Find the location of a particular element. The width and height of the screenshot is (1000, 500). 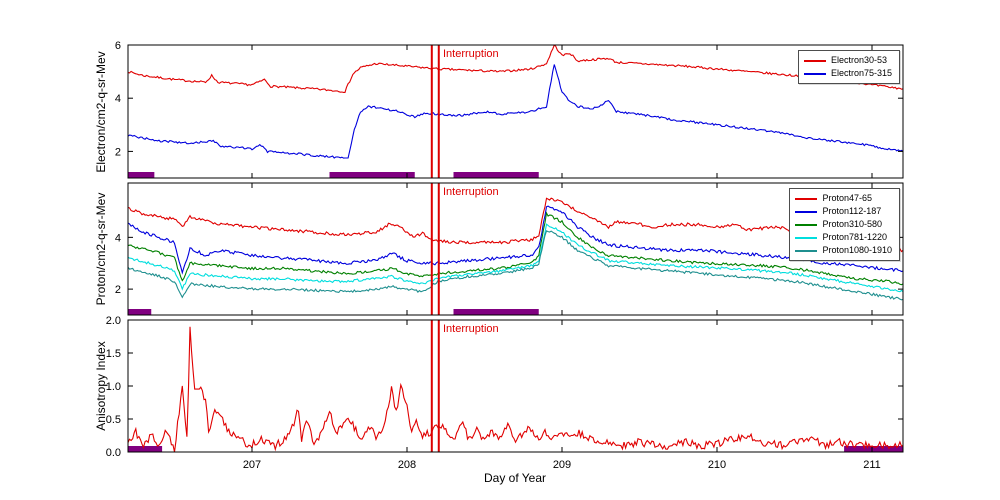

legend-entry: Proton112-187 is located at coordinates (843, 211).